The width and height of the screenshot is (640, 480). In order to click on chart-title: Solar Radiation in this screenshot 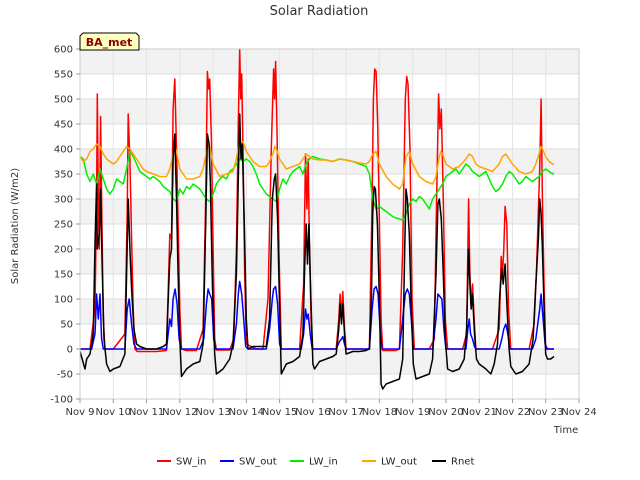, I will do `click(319, 11)`.